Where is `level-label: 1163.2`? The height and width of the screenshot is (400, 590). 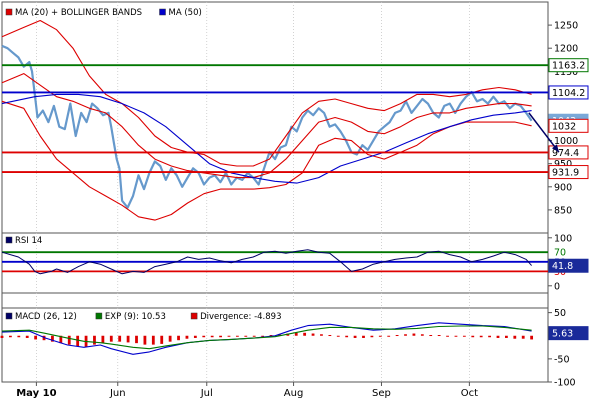 level-label: 1163.2 is located at coordinates (568, 66).